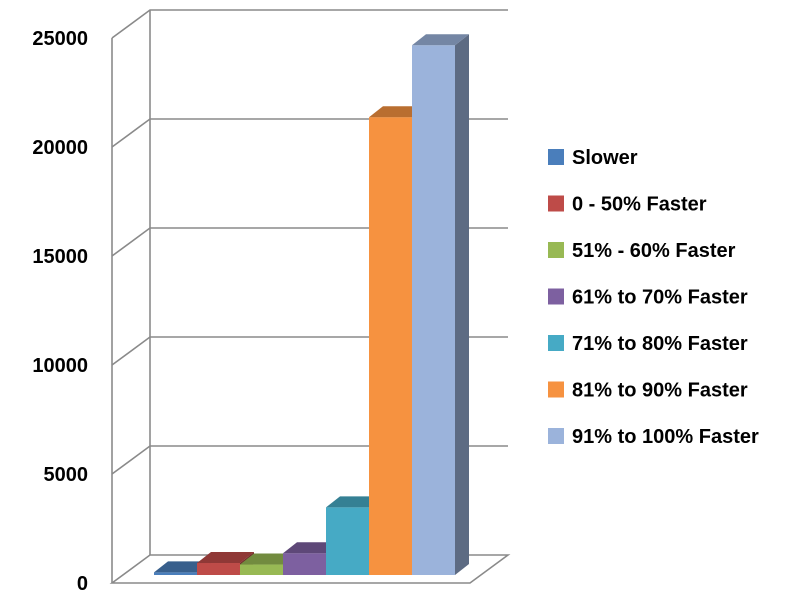  Describe the element at coordinates (654, 251) in the screenshot. I see `legend-label: 51% - 60% Faster` at that location.